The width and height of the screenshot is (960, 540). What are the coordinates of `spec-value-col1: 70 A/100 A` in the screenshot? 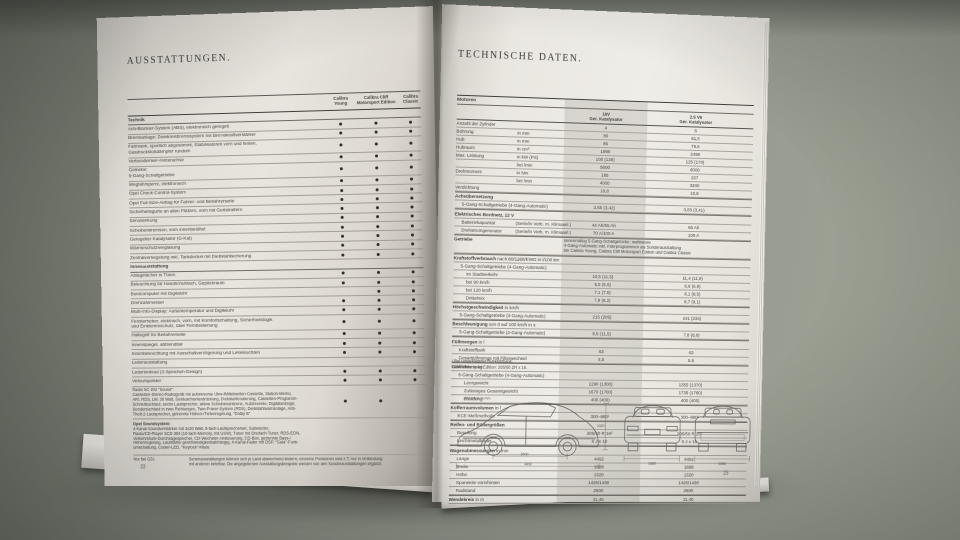 It's located at (603, 233).